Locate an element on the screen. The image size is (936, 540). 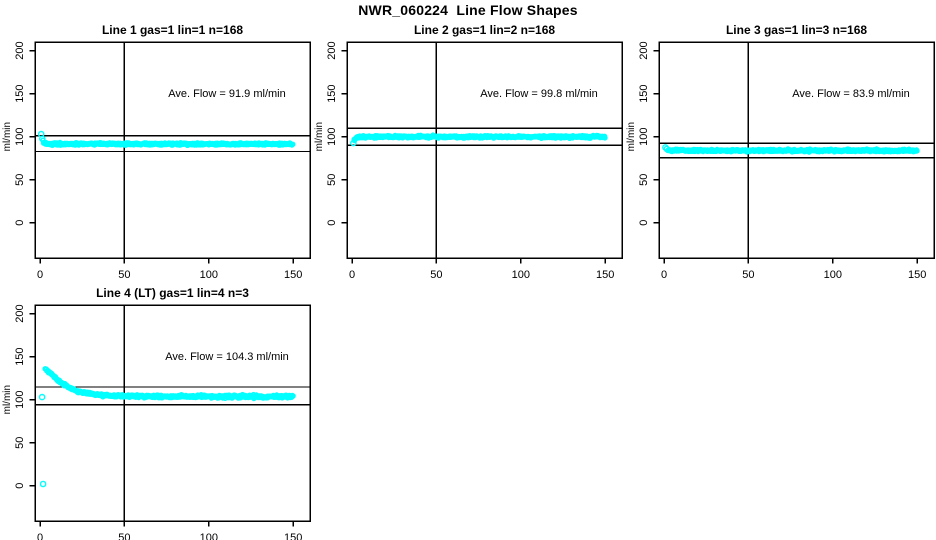
avg-flow-annotation: Ave. Flow = 99.8 ml/min is located at coordinates (538, 94).